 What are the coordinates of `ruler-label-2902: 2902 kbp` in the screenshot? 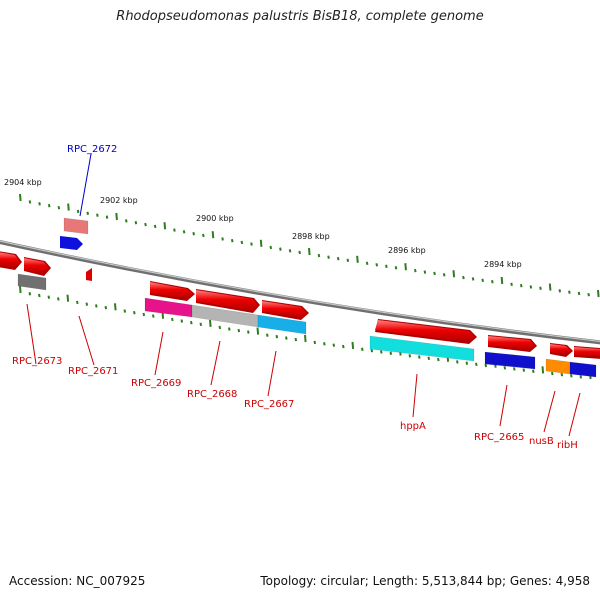 It's located at (119, 200).